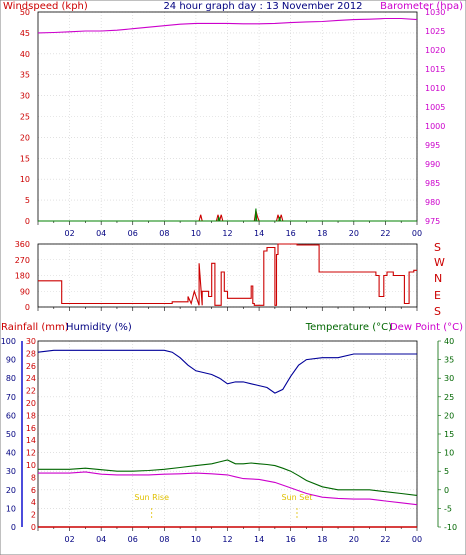 This screenshot has width=466, height=555. What do you see at coordinates (31, 428) in the screenshot?
I see `y-tick-label-rain: 16` at bounding box center [31, 428].